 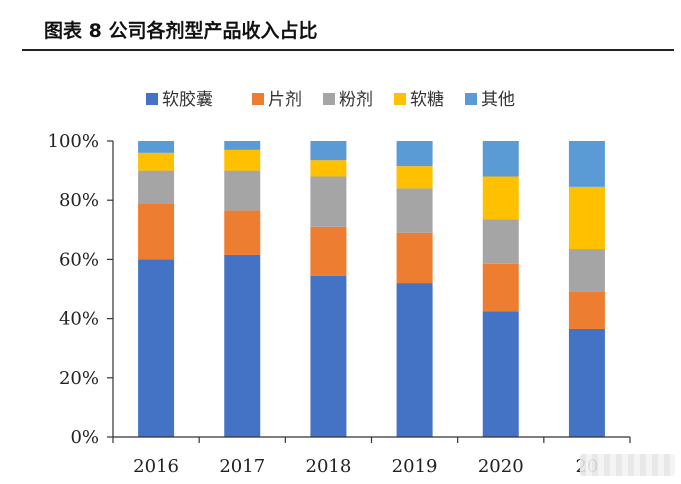 What do you see at coordinates (181, 31) in the screenshot?
I see `figure-title: 图表 8 公司各剂型产品收入占比` at bounding box center [181, 31].